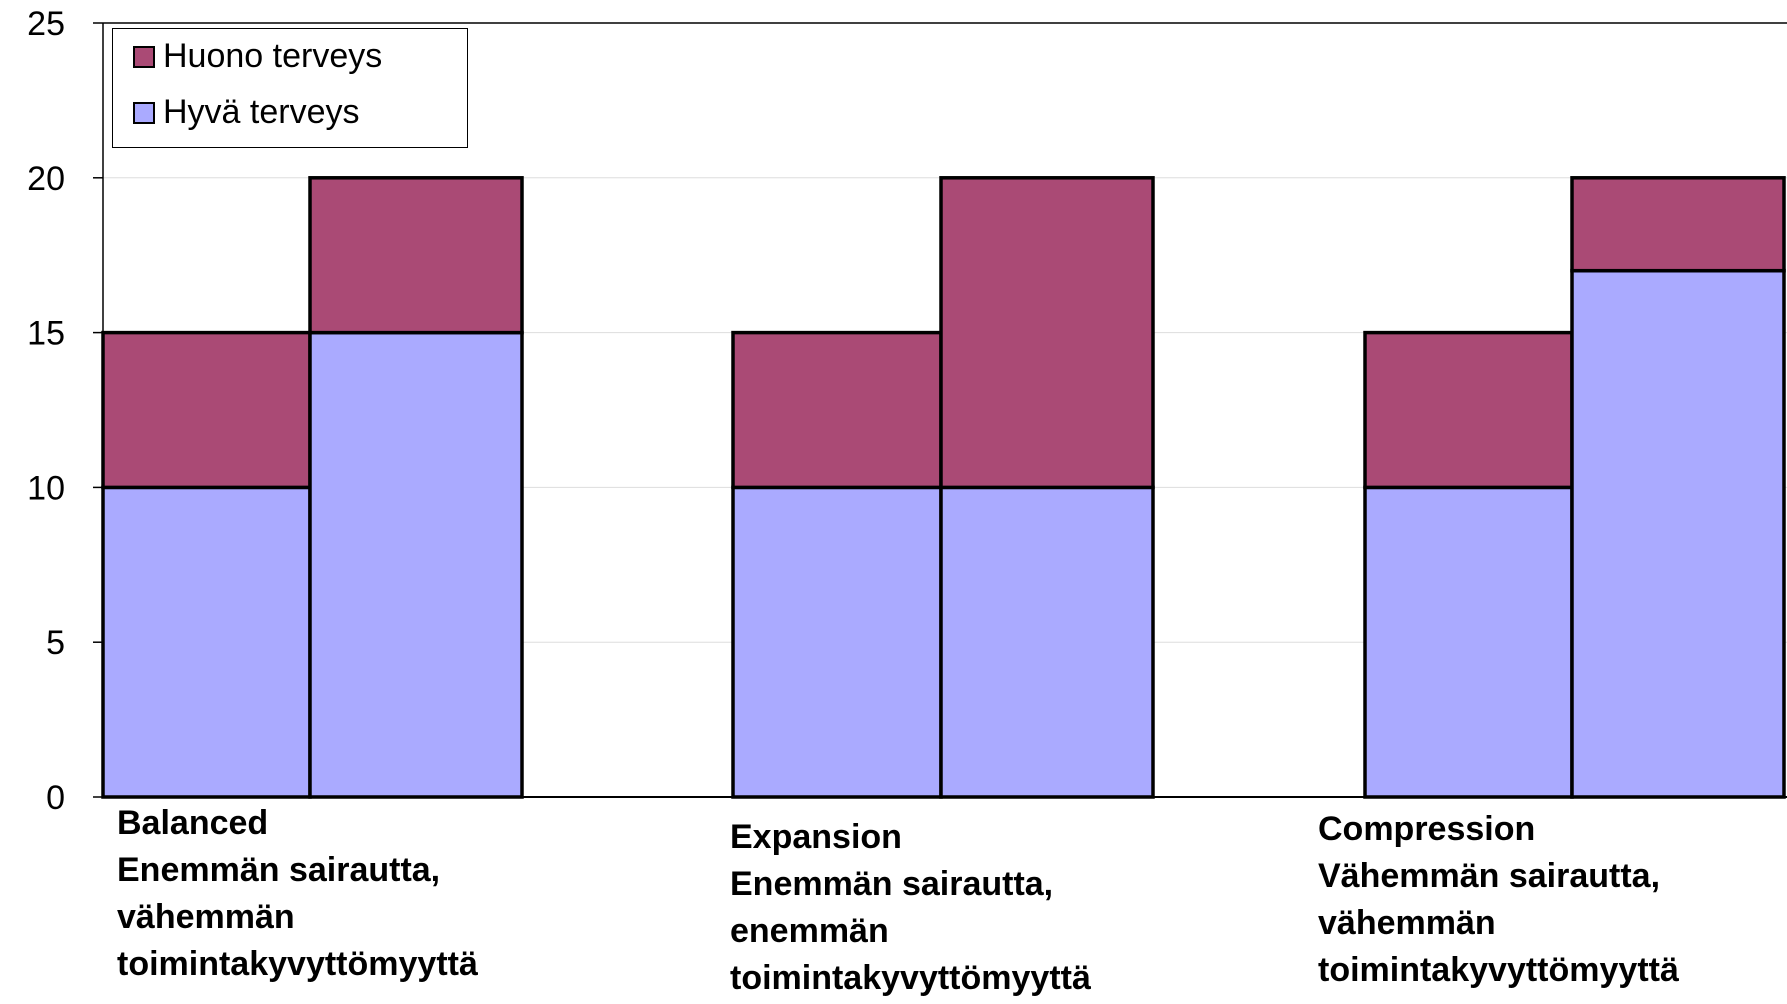 This screenshot has height=1004, width=1787. Describe the element at coordinates (1489, 876) in the screenshot. I see `category-label-line: Vähemmän sairautta,` at that location.